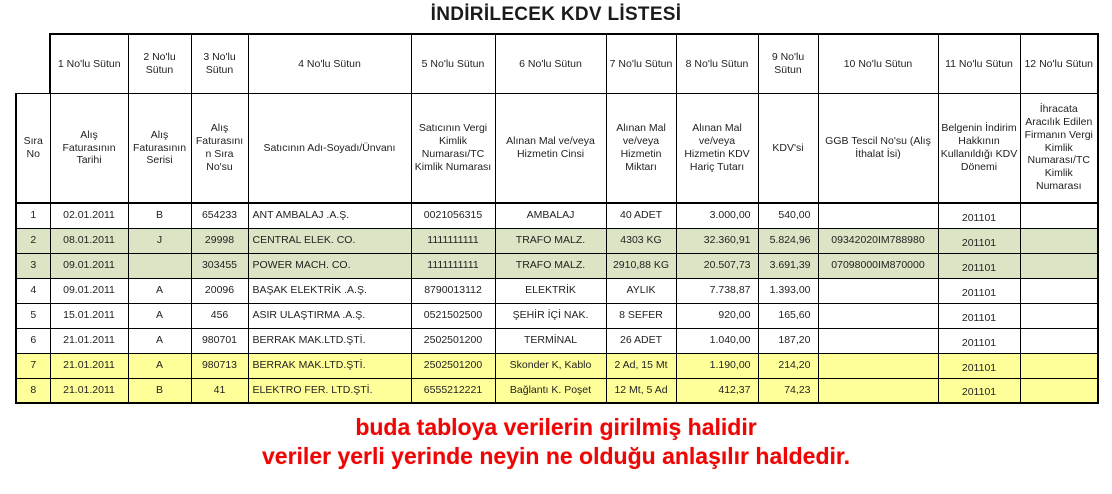  I want to click on table-cell: 8 SEFER, so click(641, 315).